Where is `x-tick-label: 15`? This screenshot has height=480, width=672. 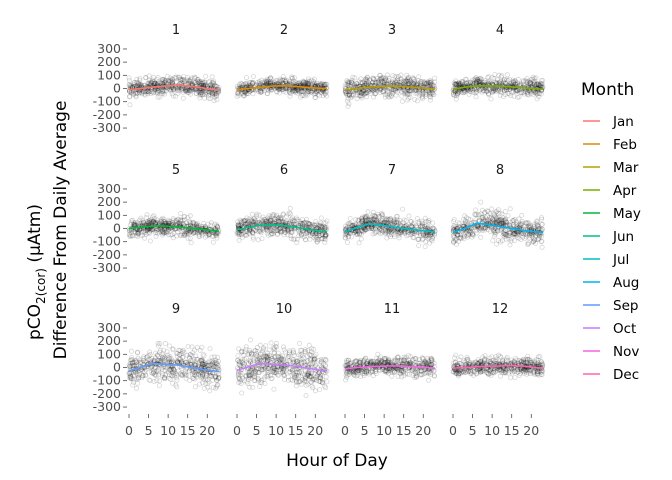 x-tick-label: 15 is located at coordinates (188, 430).